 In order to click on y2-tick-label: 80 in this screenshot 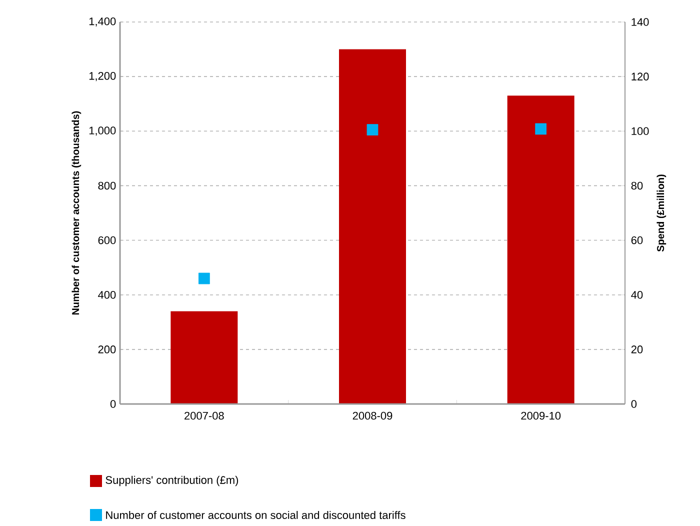, I will do `click(637, 186)`.